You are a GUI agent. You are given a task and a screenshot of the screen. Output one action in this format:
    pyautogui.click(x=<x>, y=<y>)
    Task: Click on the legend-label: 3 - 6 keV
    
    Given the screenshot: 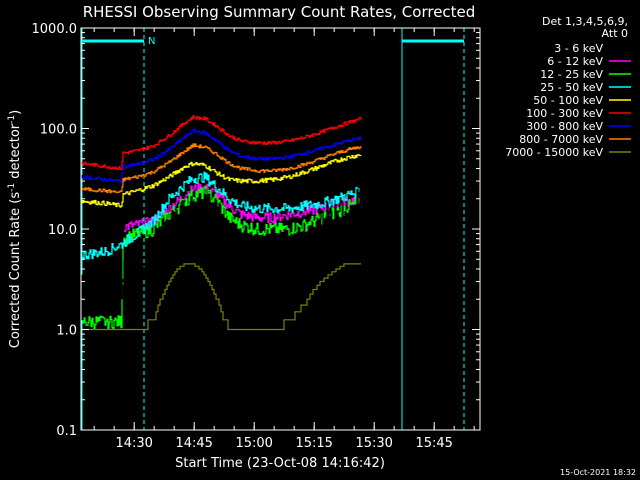 What is the action you would take?
    pyautogui.click(x=578, y=48)
    